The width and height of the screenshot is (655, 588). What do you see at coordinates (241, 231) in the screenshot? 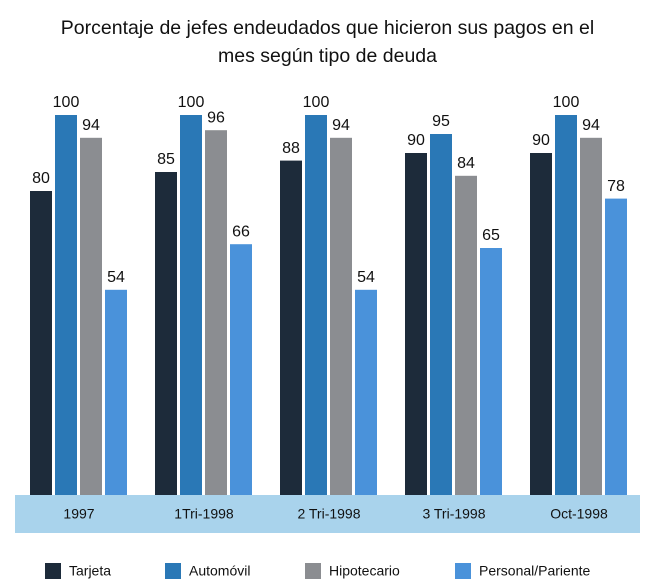
I see `data-label: 66` at bounding box center [241, 231].